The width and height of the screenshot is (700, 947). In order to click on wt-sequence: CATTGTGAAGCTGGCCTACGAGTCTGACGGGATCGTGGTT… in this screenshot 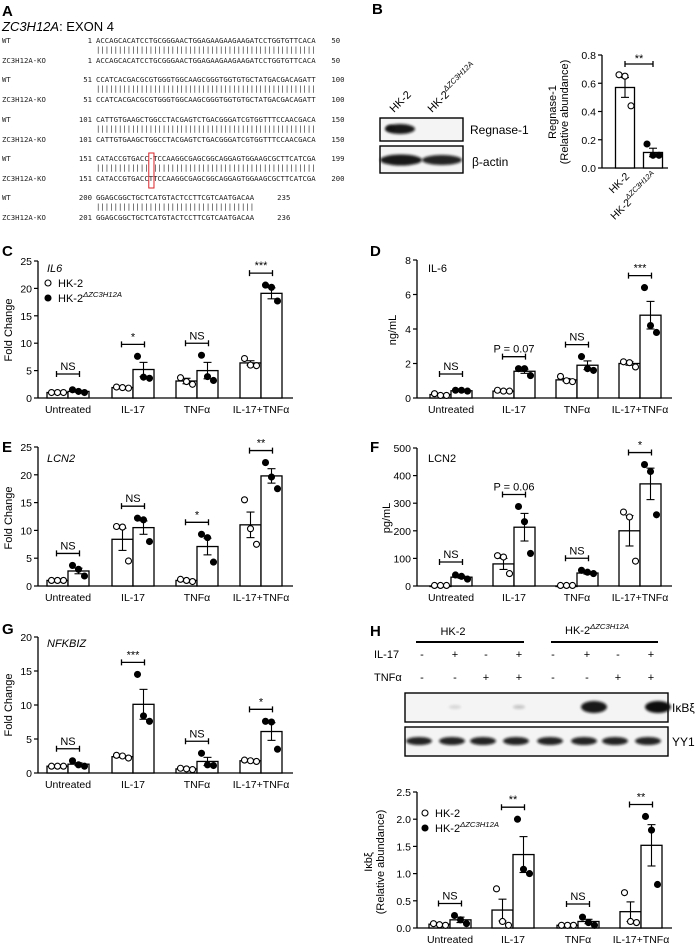, I will do `click(206, 119)`.